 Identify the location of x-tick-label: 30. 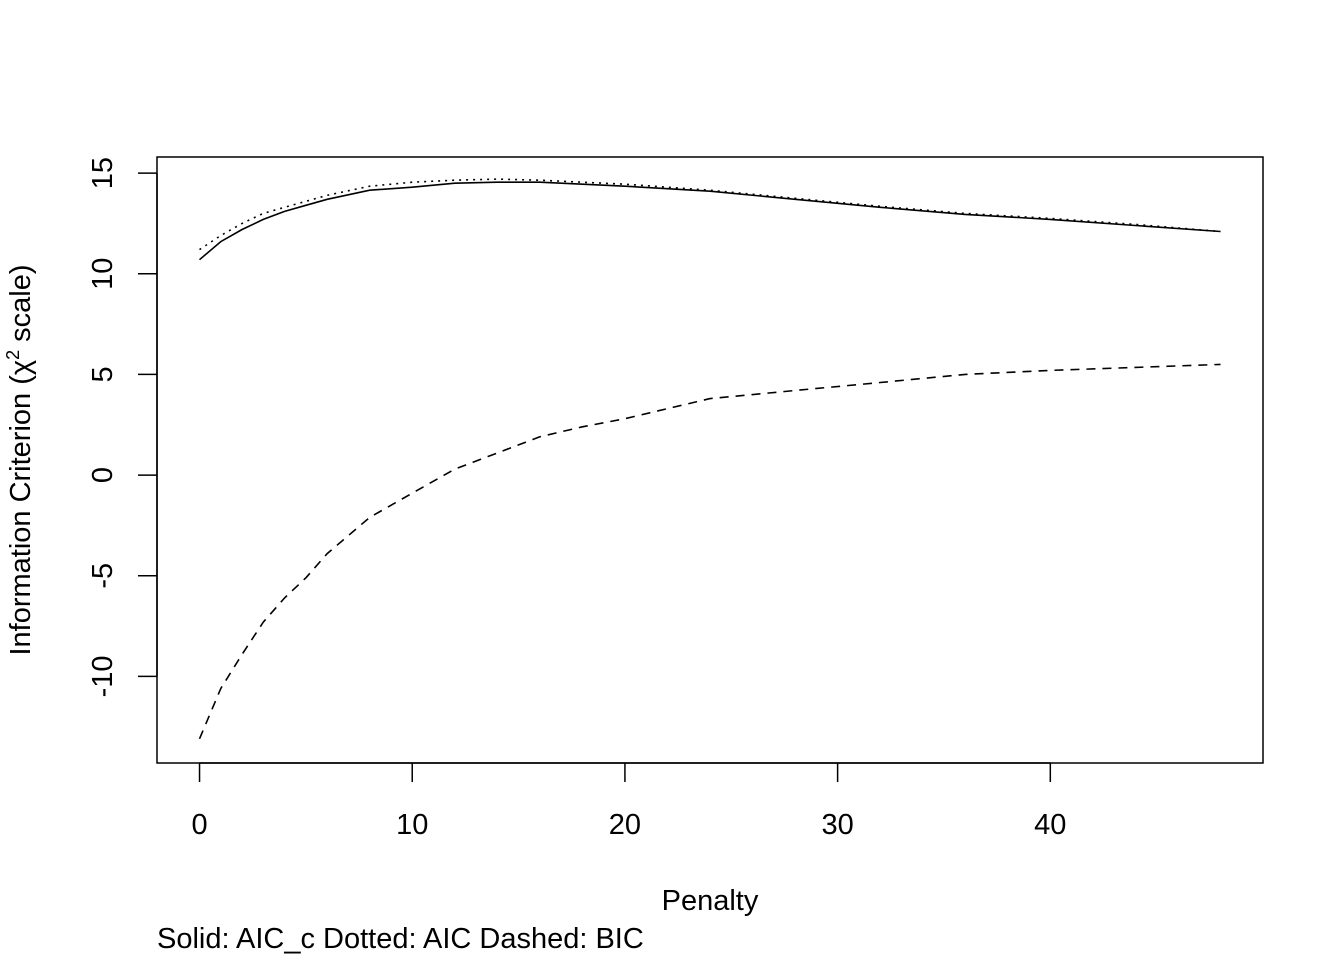
(837, 825).